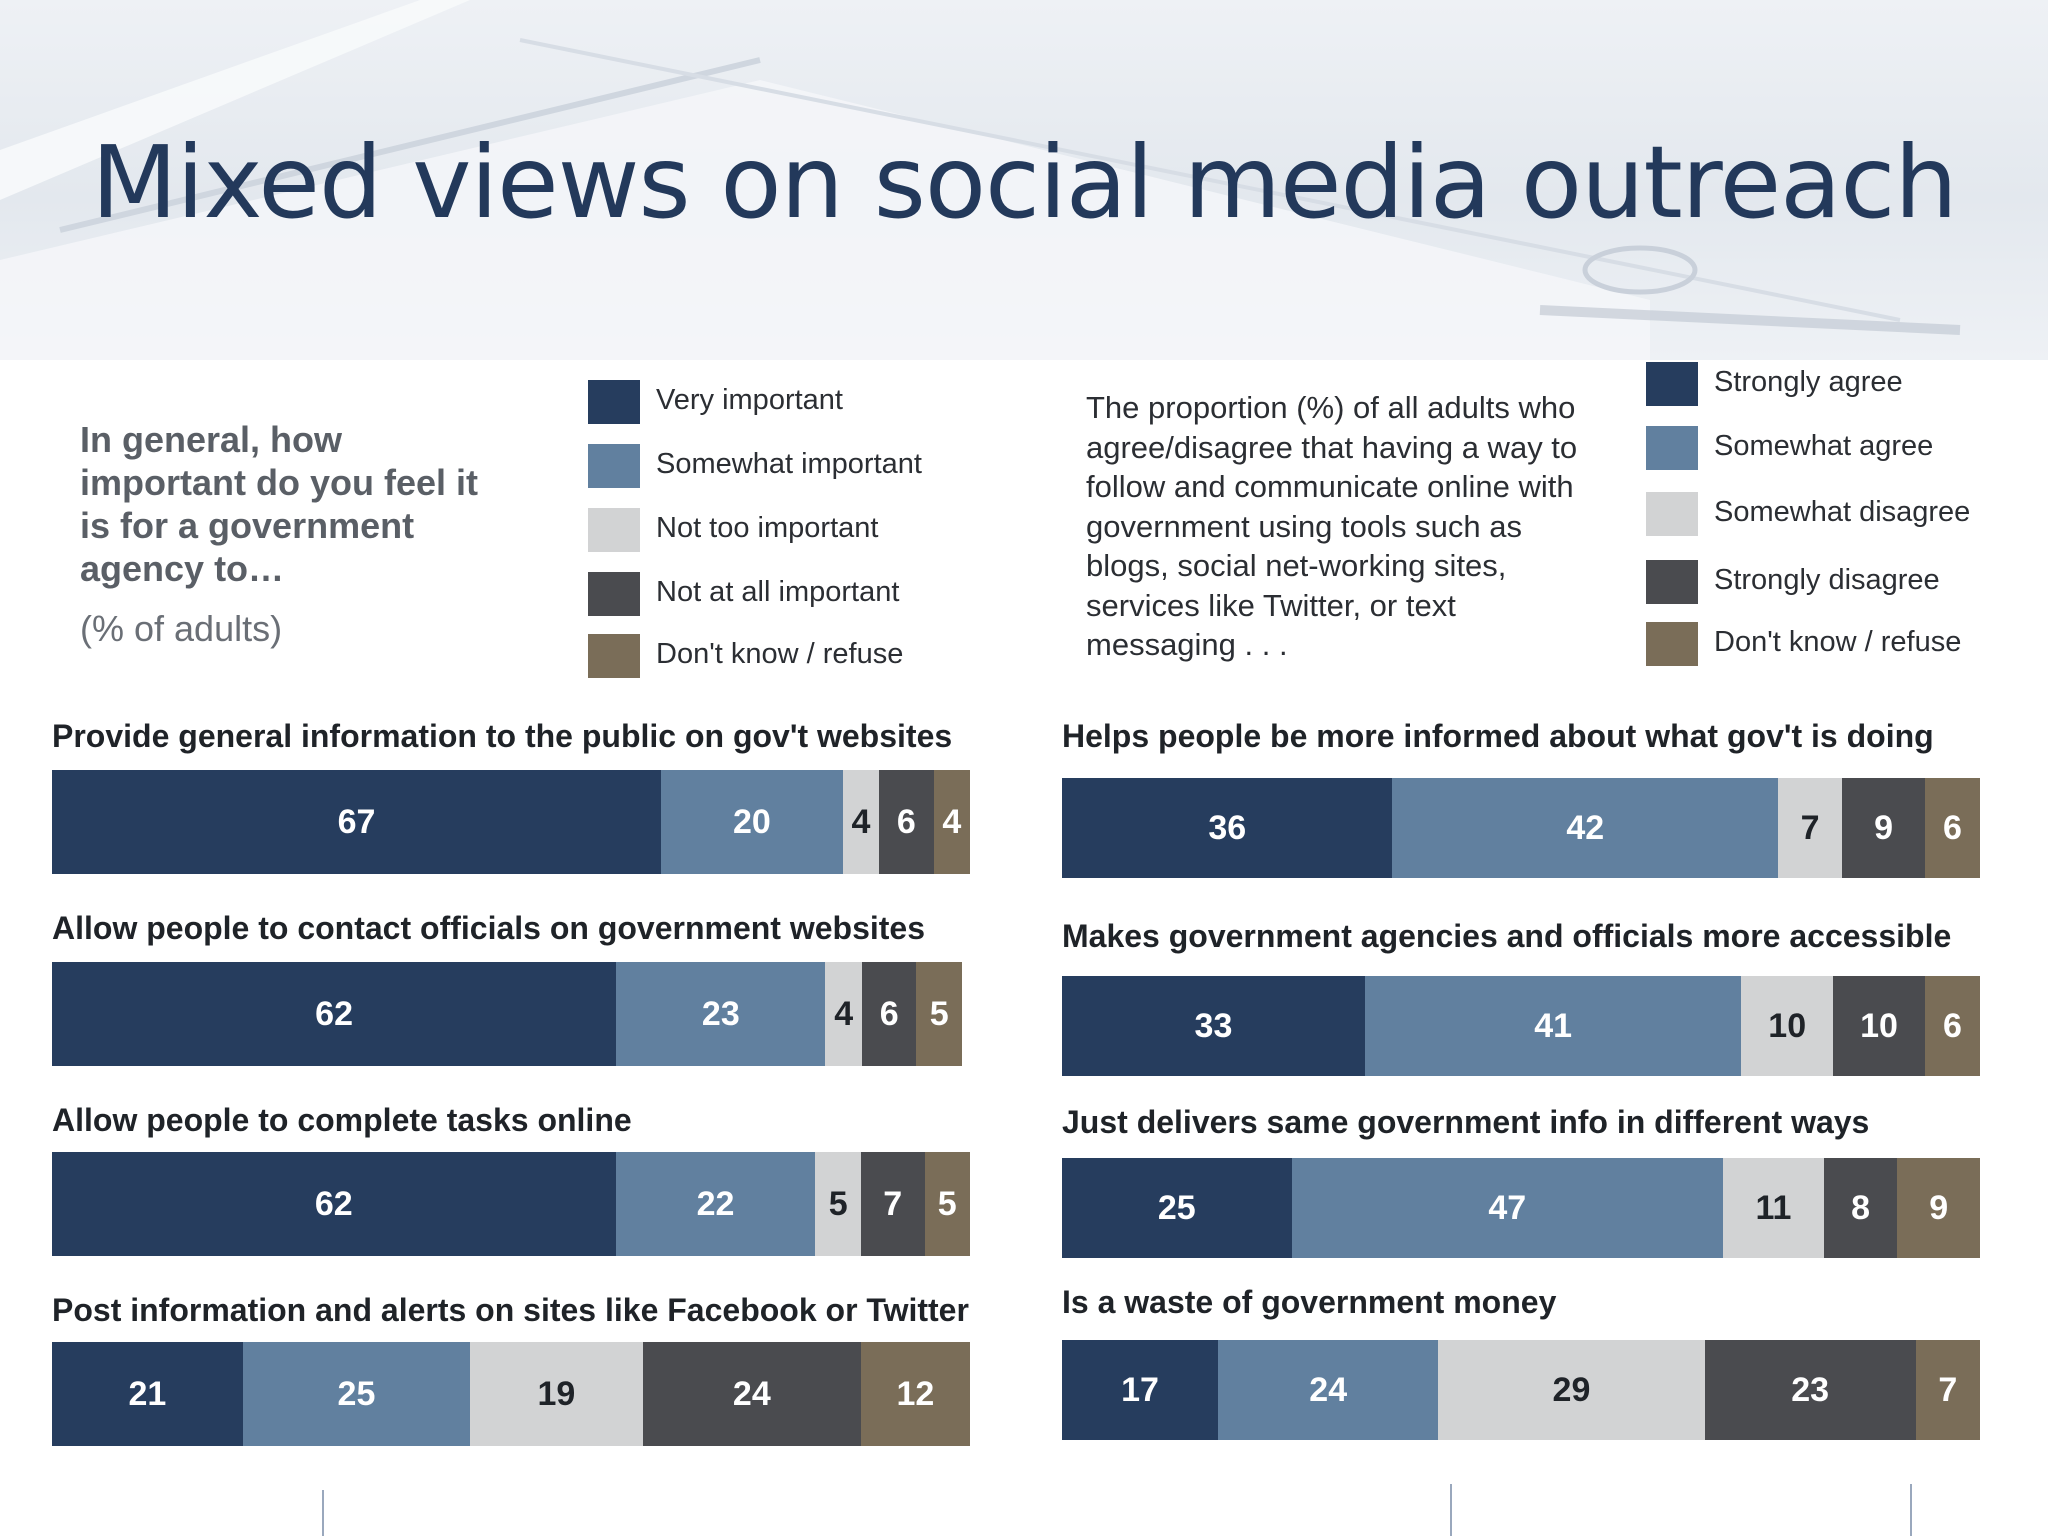 This screenshot has height=1536, width=2048. Describe the element at coordinates (1860, 1208) in the screenshot. I see `bar-segment-strongly-disagree: 8` at that location.